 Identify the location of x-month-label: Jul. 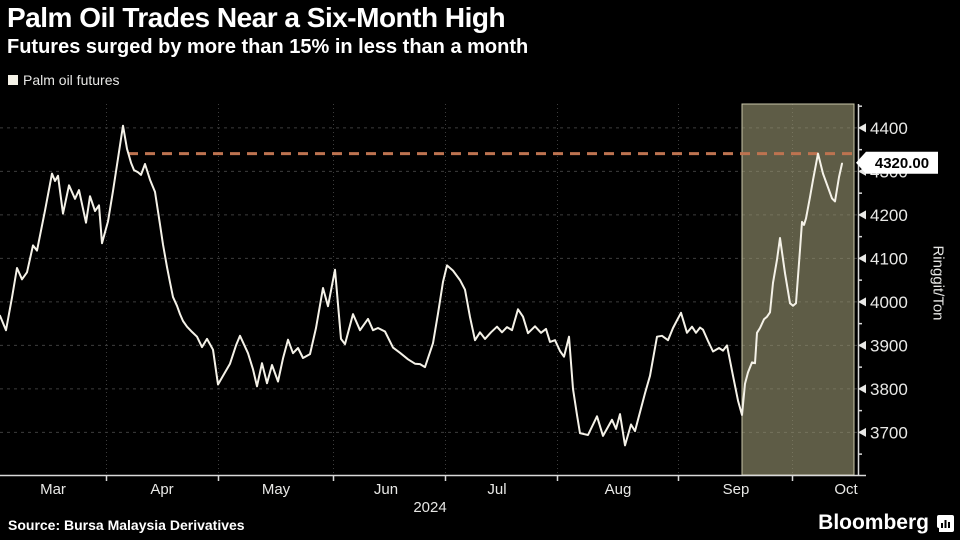
(496, 489).